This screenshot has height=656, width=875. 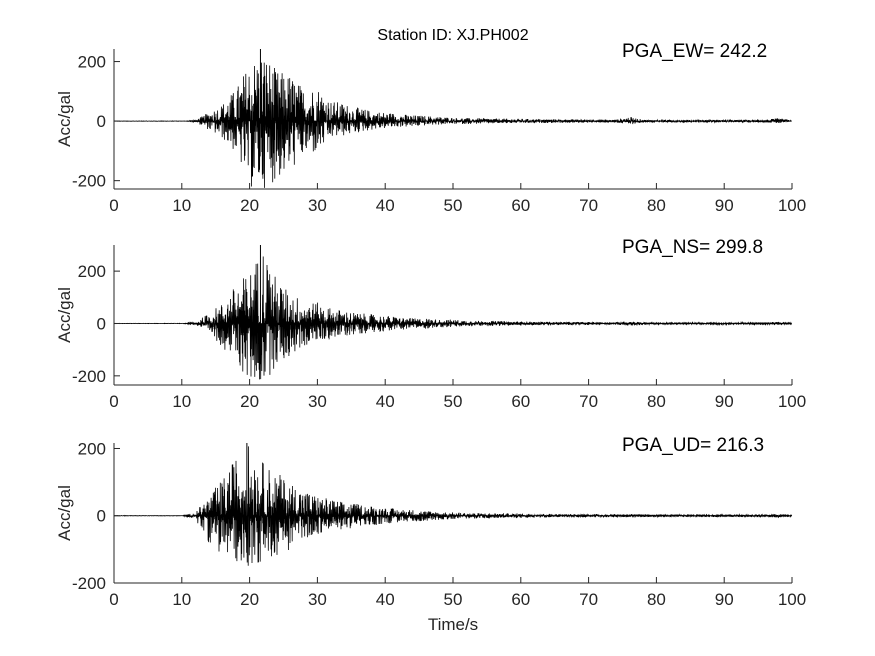 What do you see at coordinates (453, 506) in the screenshot?
I see `trace-line-ud` at bounding box center [453, 506].